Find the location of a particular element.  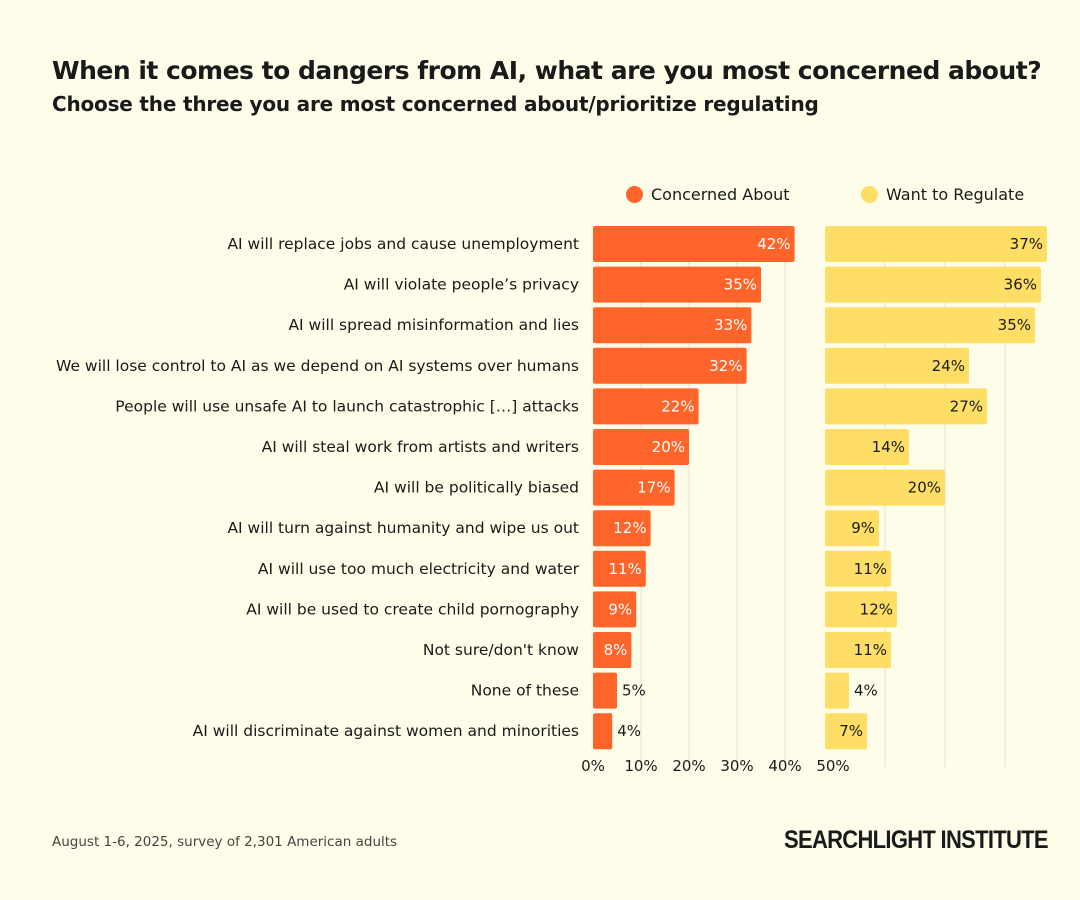

legend-item-concerned: Concerned About is located at coordinates (708, 194).